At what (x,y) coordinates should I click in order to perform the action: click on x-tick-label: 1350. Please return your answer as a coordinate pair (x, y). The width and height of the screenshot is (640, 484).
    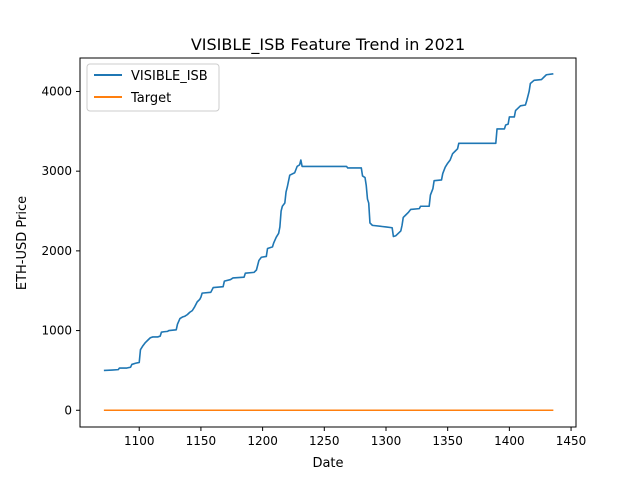
    Looking at the image, I should click on (447, 441).